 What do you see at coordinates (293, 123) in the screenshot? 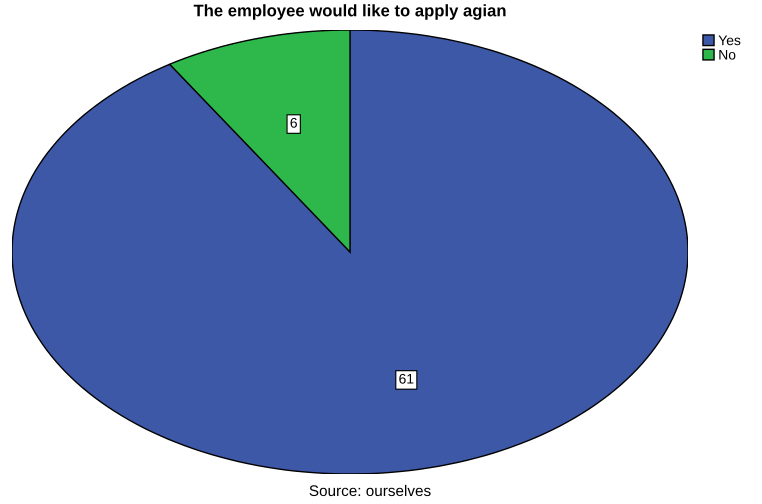
I see `data-label: 6` at bounding box center [293, 123].